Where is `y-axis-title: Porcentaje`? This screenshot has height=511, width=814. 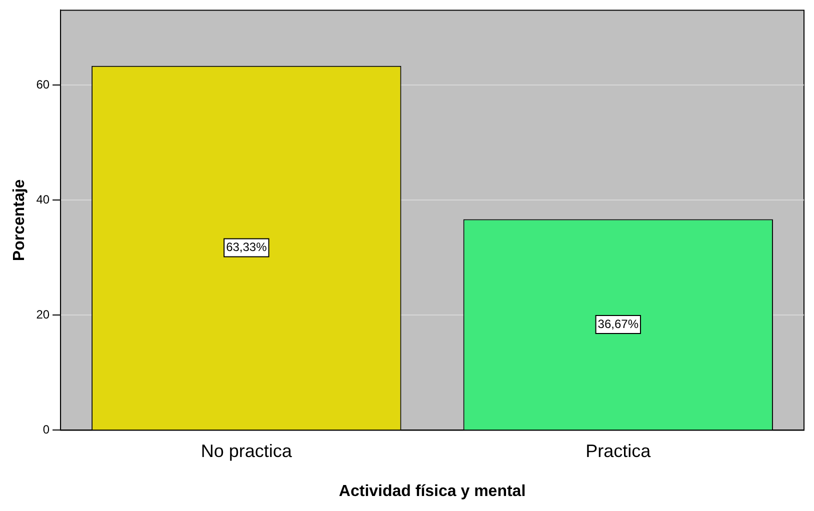
y-axis-title: Porcentaje is located at coordinates (19, 220).